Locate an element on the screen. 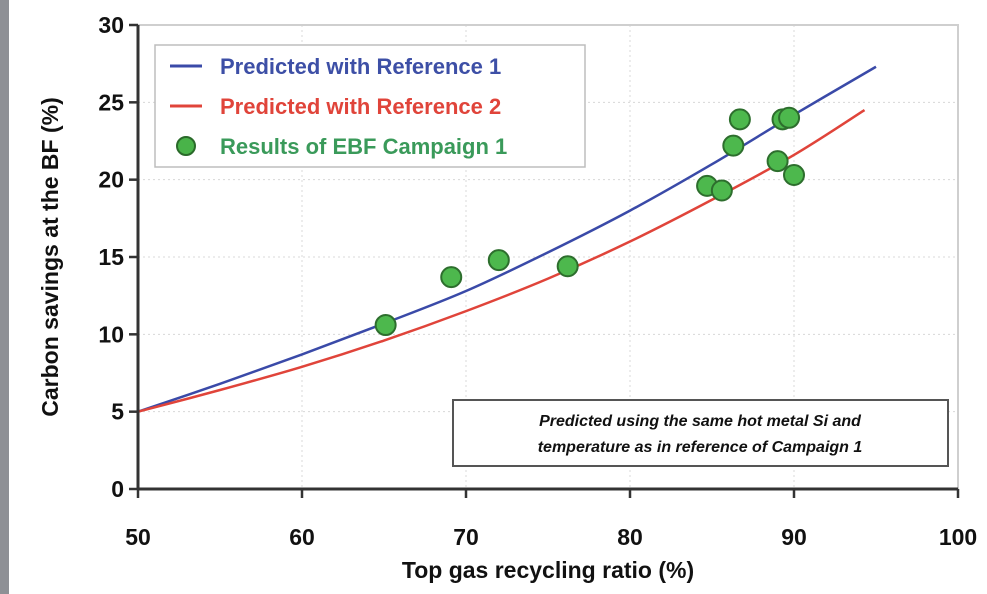  legend-item-reference-2: Predicted with Reference 2 is located at coordinates (360, 106).